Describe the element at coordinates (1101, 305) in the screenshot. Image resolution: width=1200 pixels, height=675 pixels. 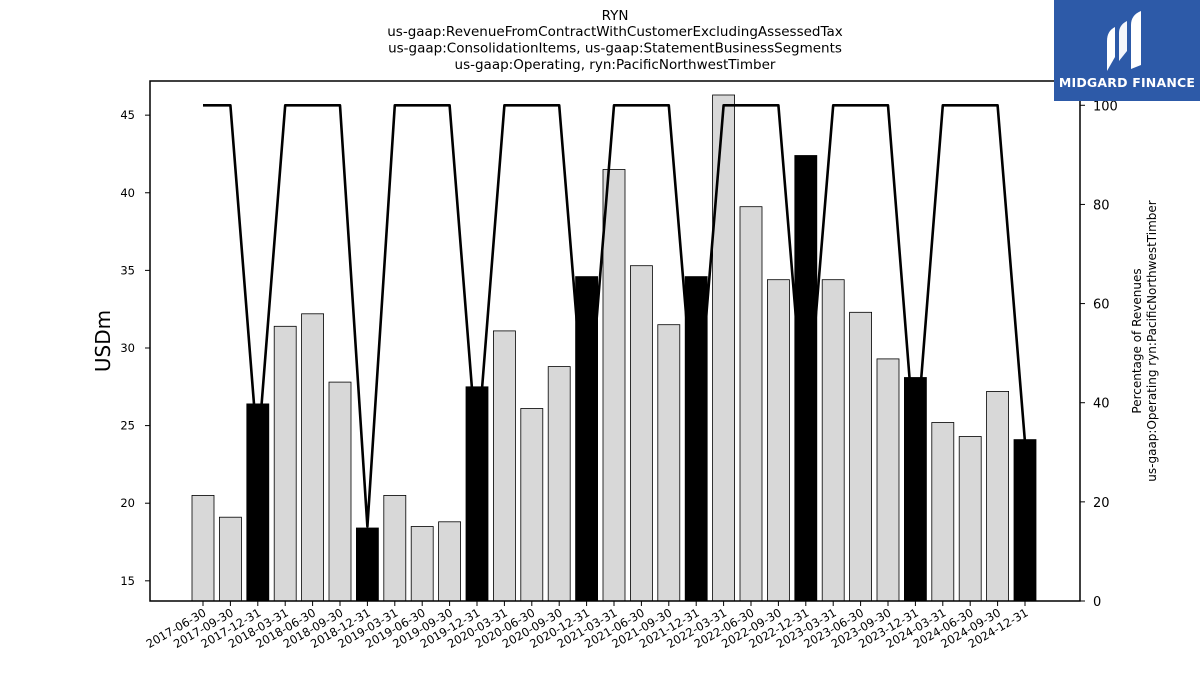
I see `y2-tick-label-60: 60` at that location.